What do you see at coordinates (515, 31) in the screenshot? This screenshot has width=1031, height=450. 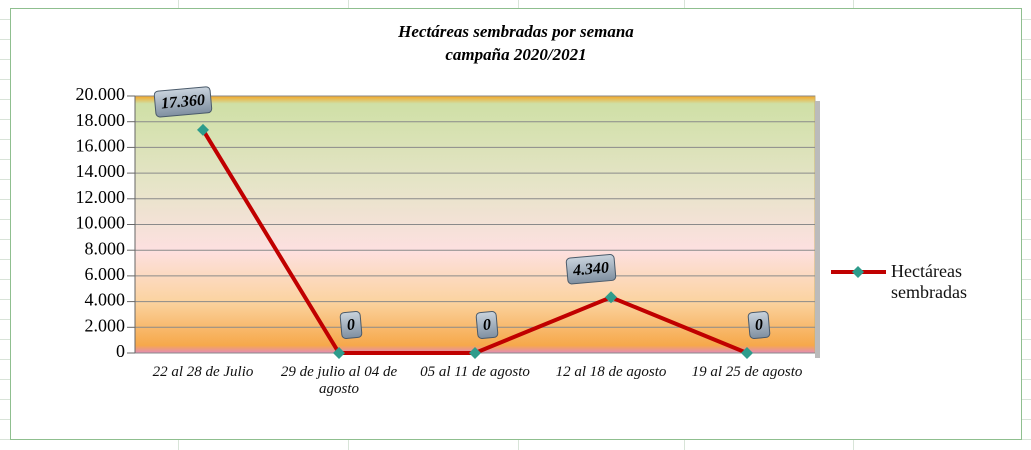 I see `chart-title: Hectáreas sembradas por semana` at bounding box center [515, 31].